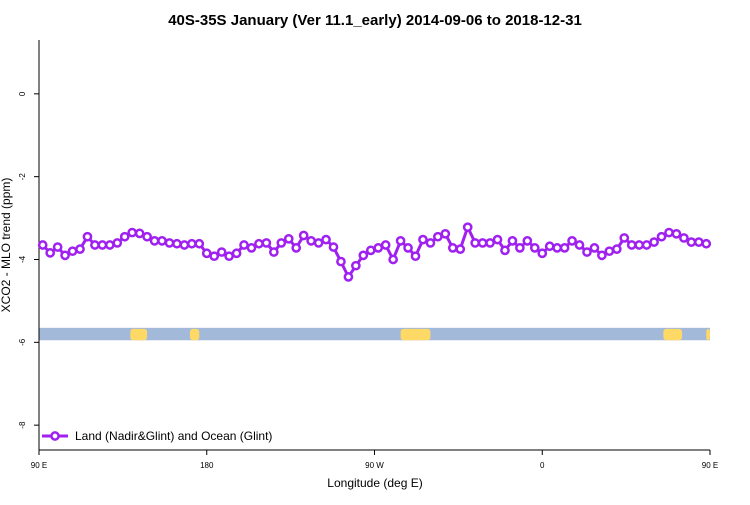  I want to click on y-tick-label: -8, so click(22, 425).